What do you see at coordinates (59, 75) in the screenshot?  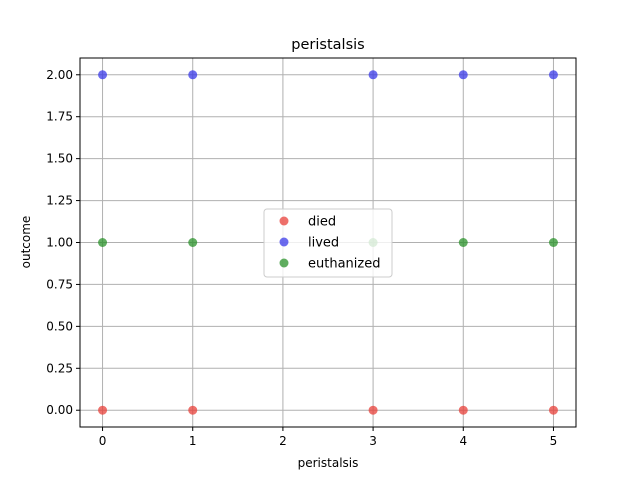 I see `y-tick-label: 2.00` at bounding box center [59, 75].